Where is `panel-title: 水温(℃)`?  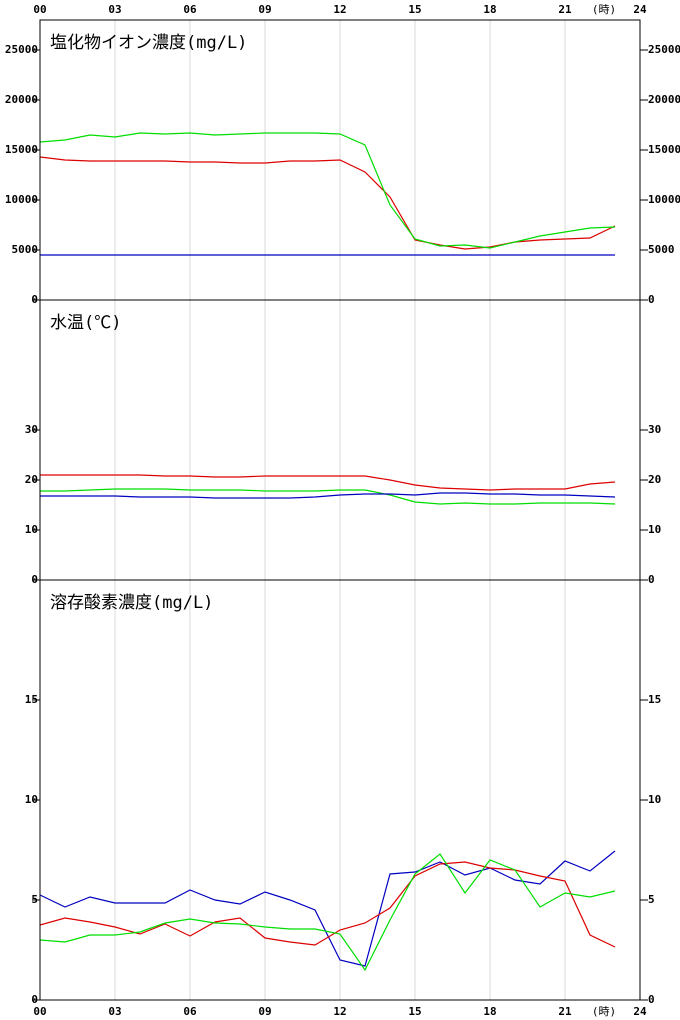
panel-title: 水温(℃) is located at coordinates (85, 323).